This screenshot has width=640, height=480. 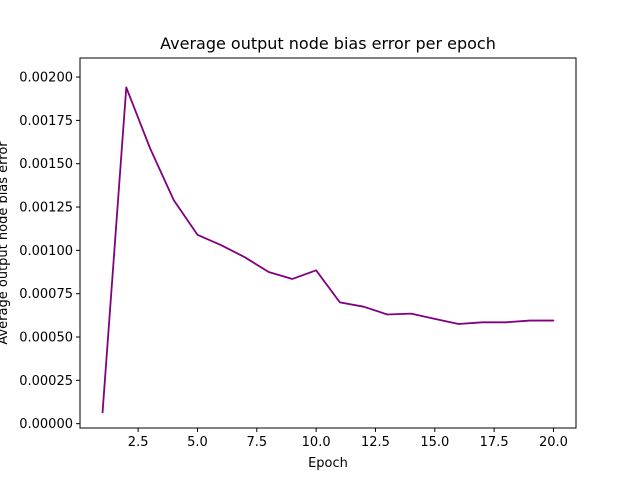 I want to click on y-tick-label: 0.00025, so click(x=46, y=381).